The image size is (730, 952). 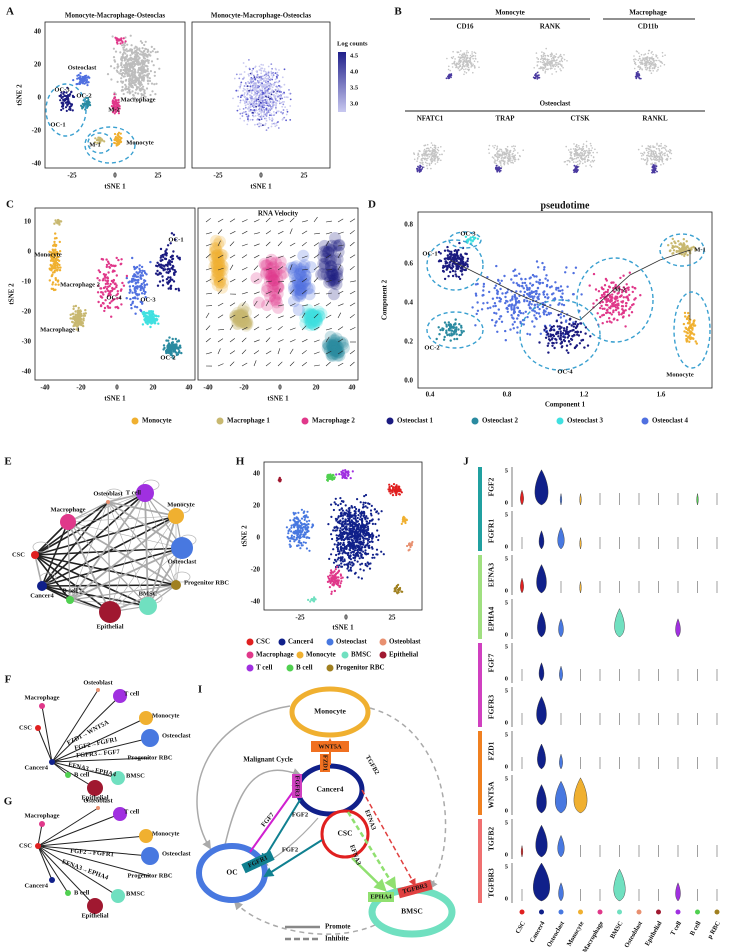 What do you see at coordinates (244, 388) in the screenshot?
I see `x-tick-label: -20` at bounding box center [244, 388].